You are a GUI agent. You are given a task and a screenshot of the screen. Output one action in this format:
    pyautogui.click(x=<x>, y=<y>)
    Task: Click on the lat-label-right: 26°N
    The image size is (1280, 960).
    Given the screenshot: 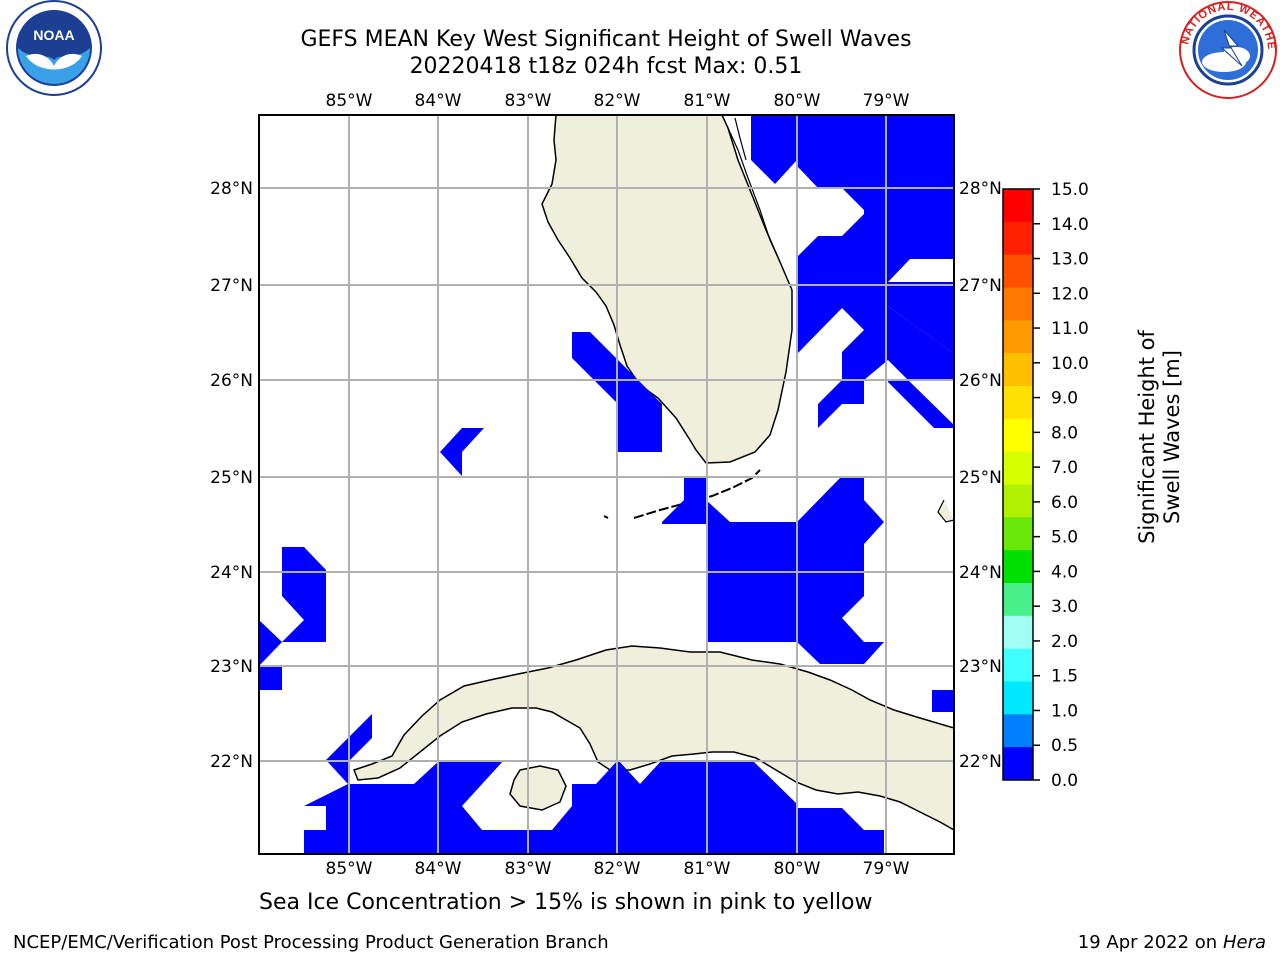 What is the action you would take?
    pyautogui.click(x=980, y=381)
    